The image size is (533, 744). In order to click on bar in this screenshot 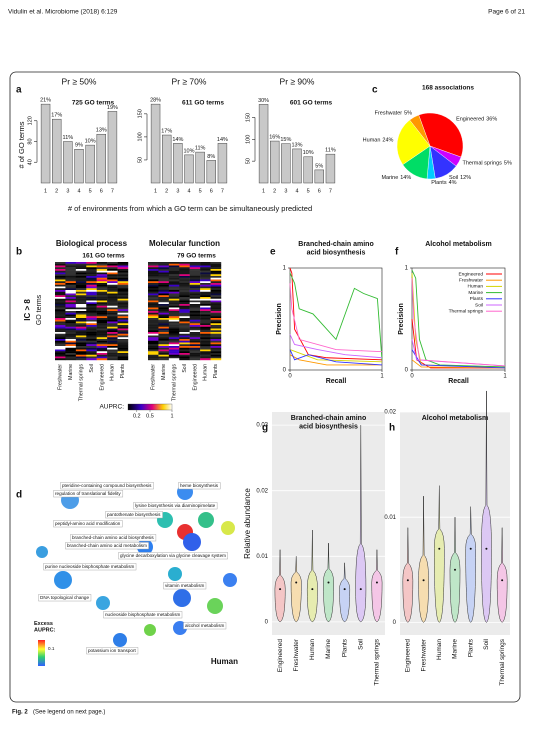, I will do `click(155, 143)`.